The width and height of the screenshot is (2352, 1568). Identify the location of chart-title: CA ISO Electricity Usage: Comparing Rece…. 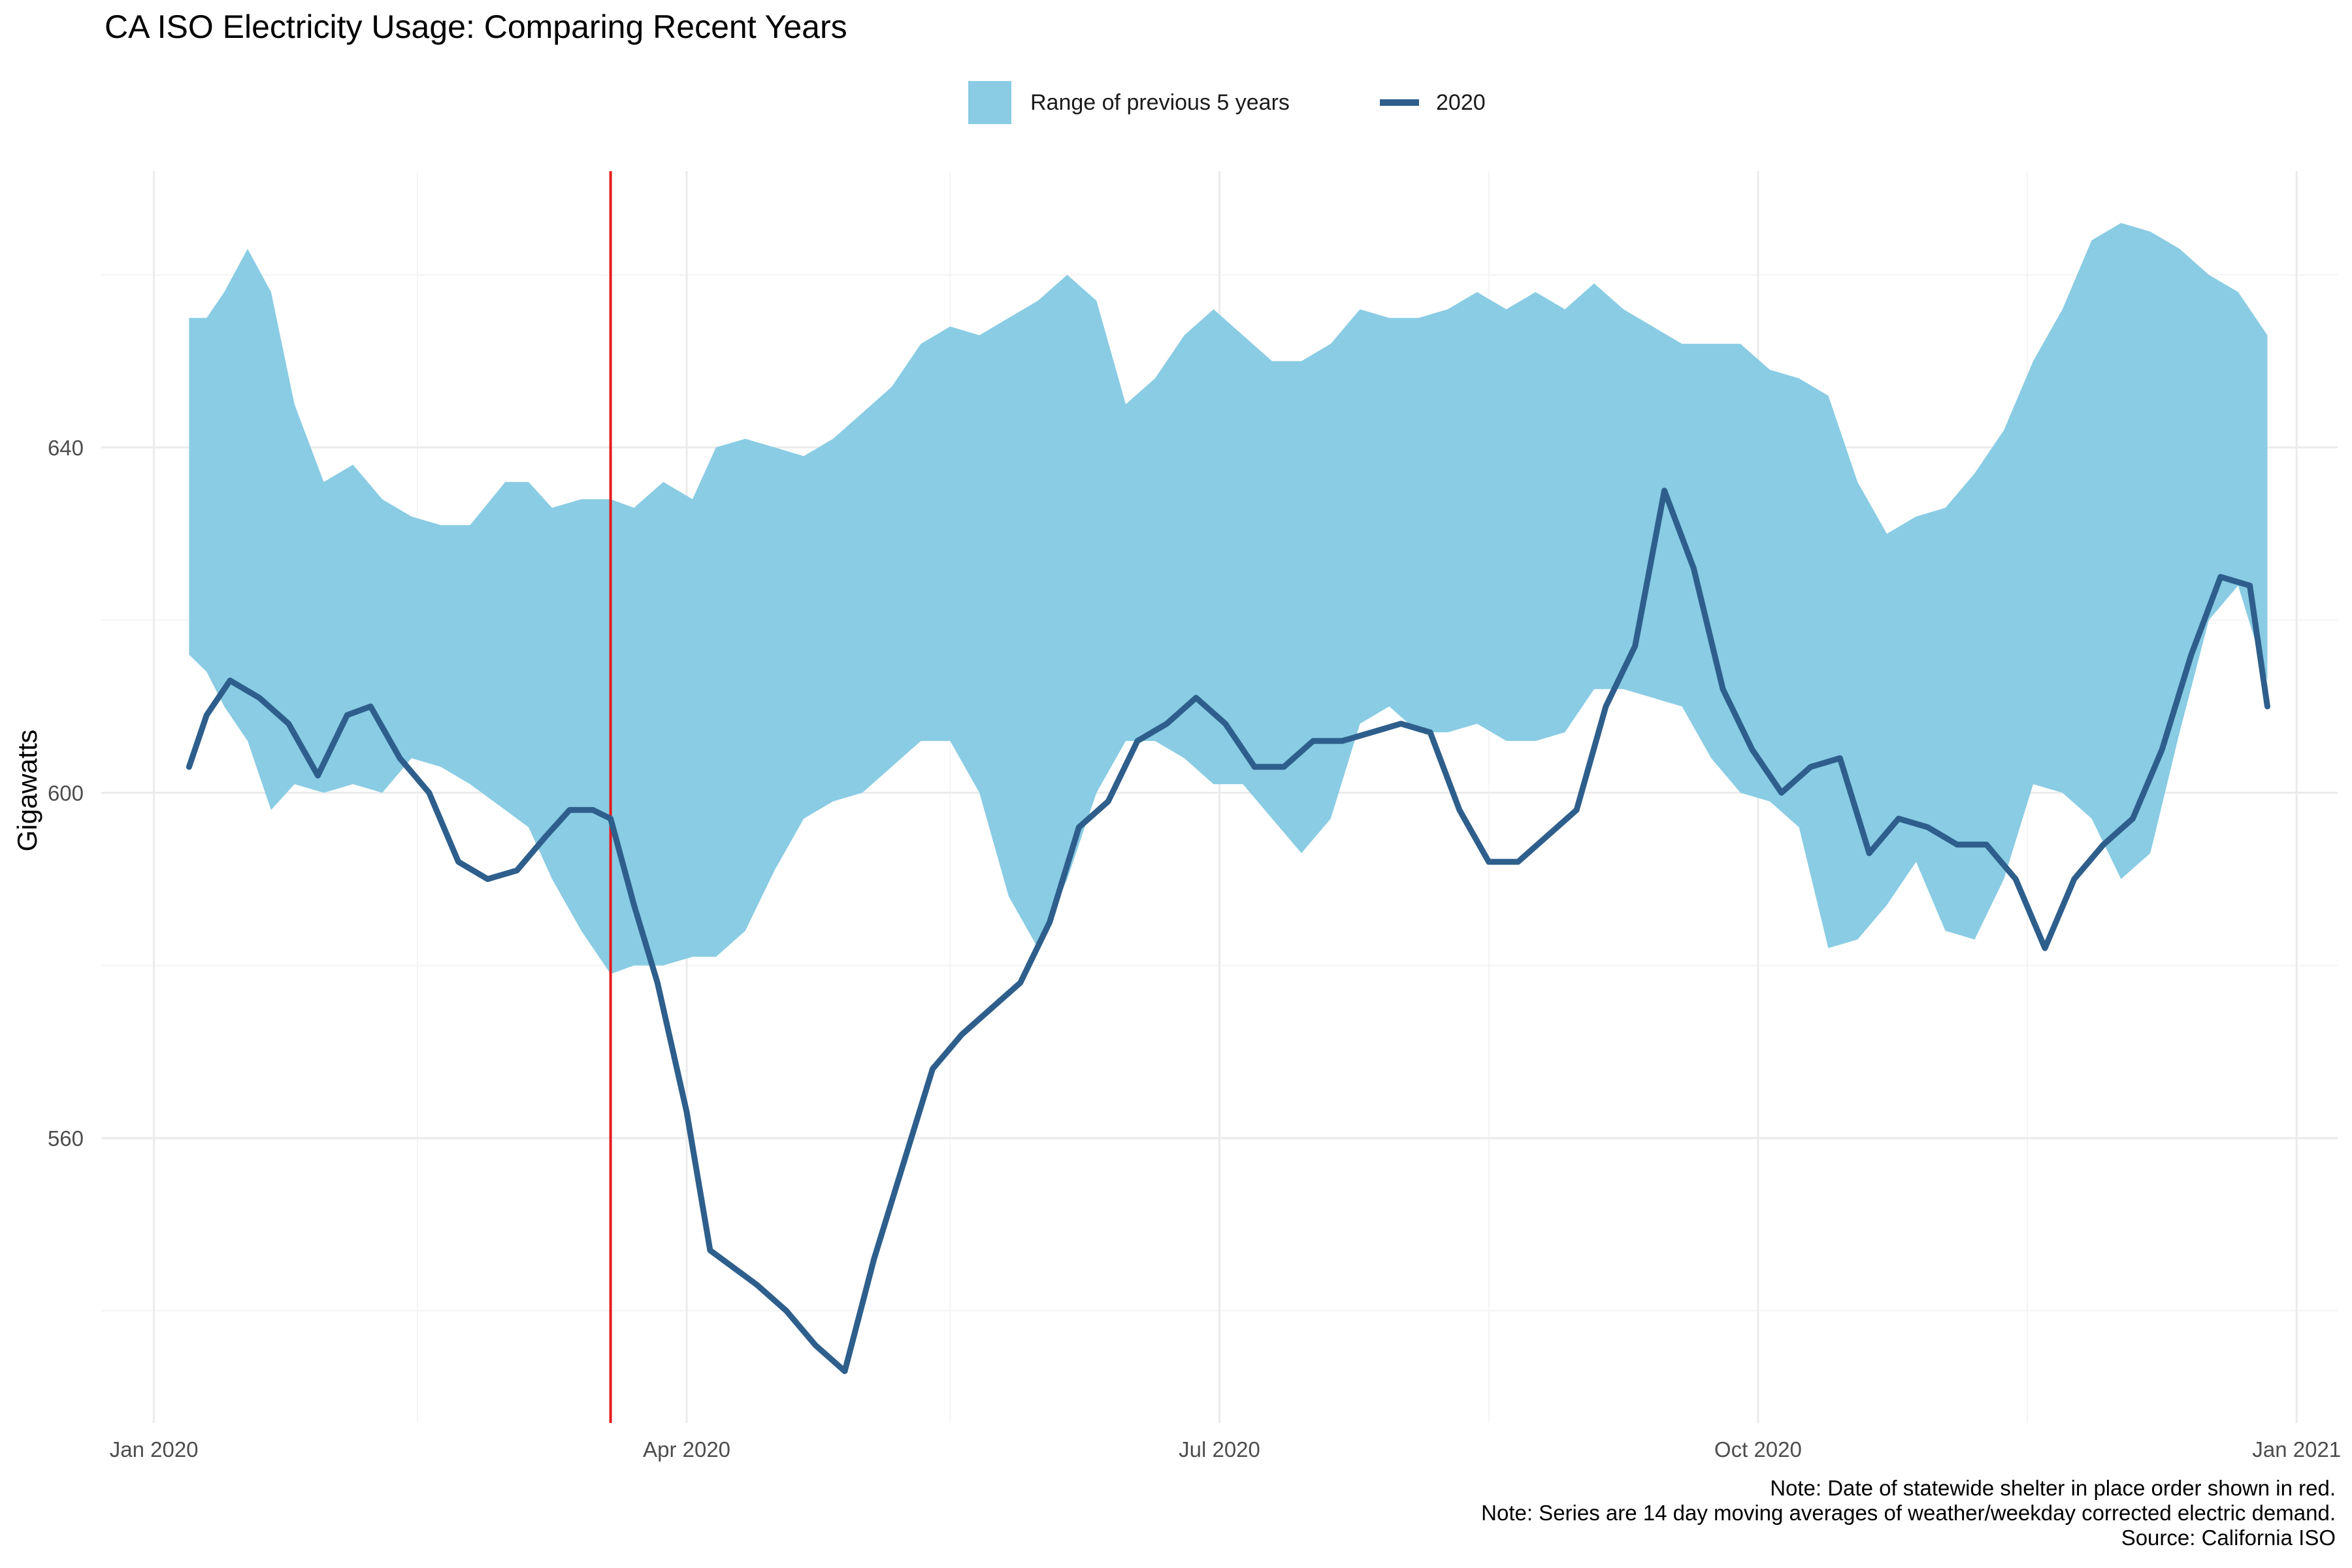
(476, 26).